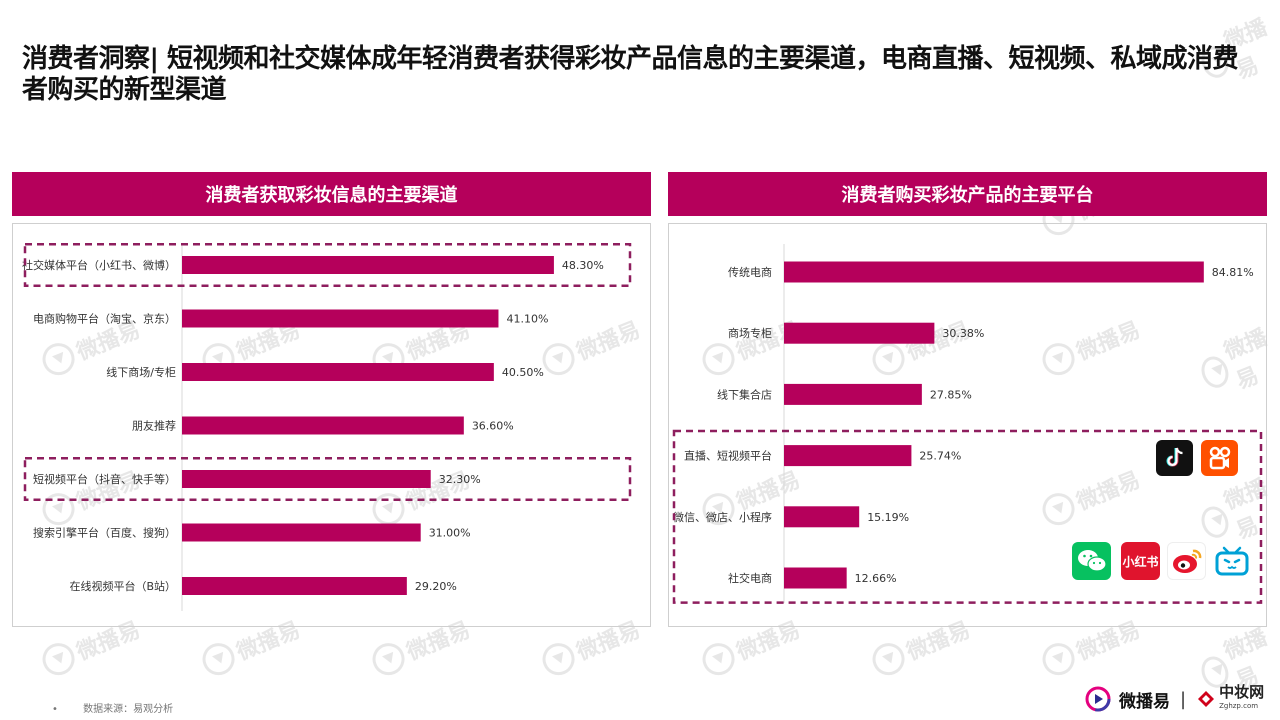  I want to click on wechat-glyph, so click(1092, 561).